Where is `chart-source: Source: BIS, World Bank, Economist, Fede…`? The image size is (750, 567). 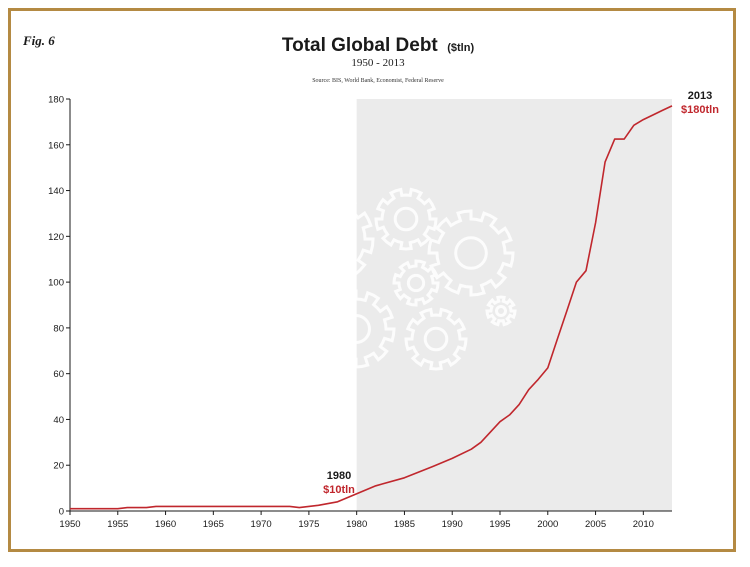
chart-source: Source: BIS, World Bank, Economist, Fede… is located at coordinates (378, 81).